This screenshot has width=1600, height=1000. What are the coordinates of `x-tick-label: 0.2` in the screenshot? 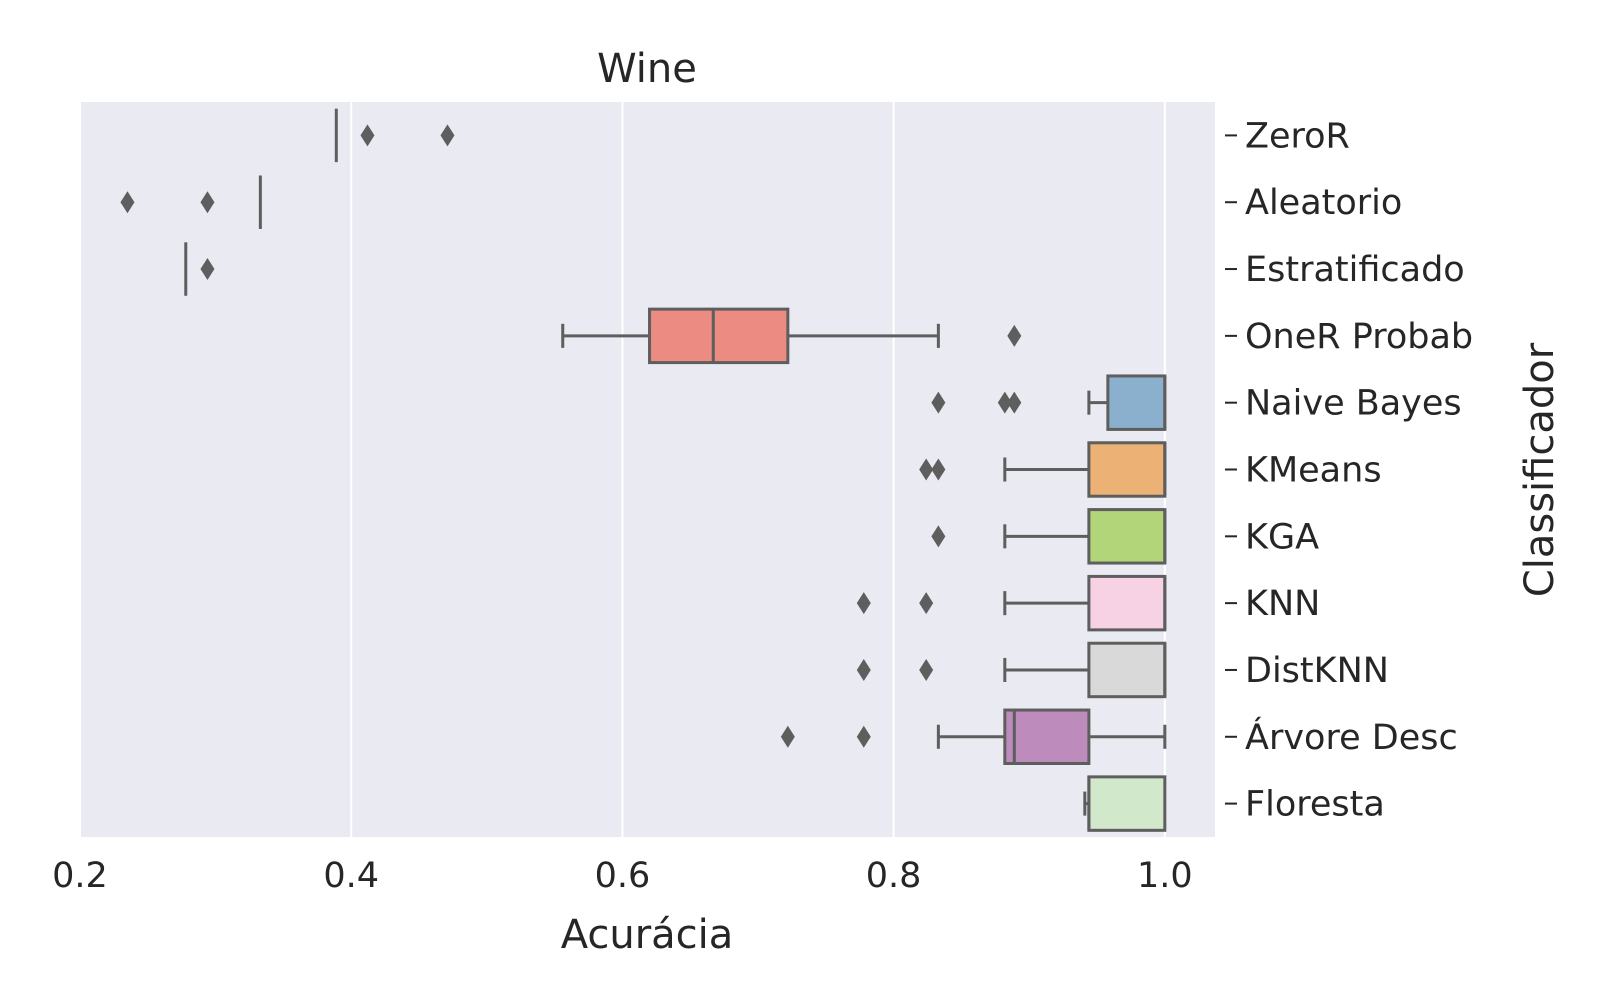 It's located at (80, 876).